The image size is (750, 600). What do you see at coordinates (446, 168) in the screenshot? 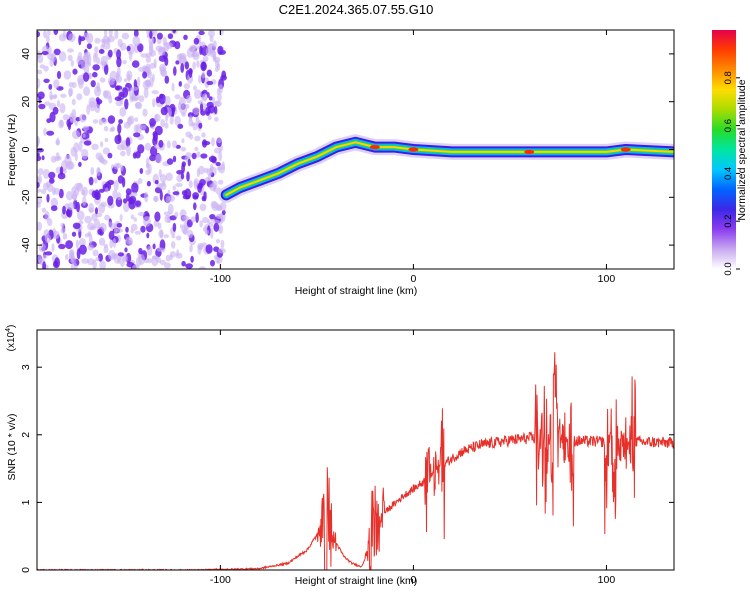
I see `spectral-ridge` at bounding box center [446, 168].